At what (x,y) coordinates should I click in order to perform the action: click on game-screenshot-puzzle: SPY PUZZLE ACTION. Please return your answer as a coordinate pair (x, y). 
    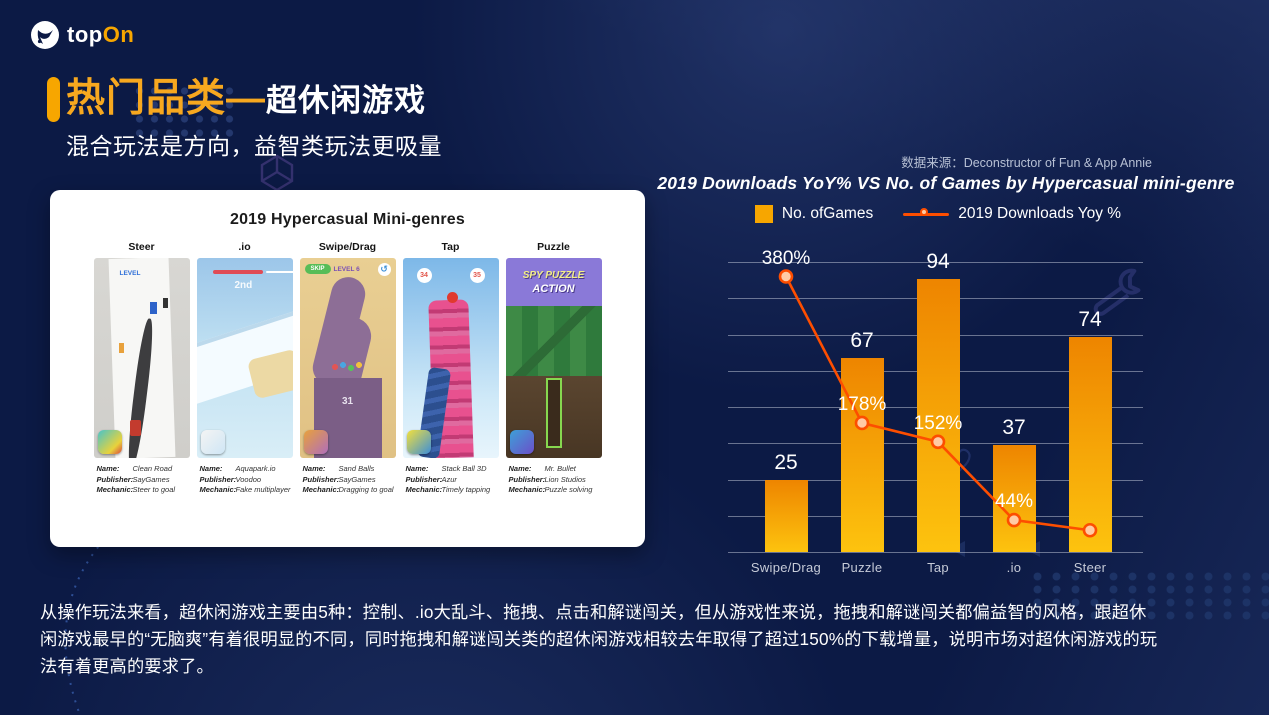
    Looking at the image, I should click on (553, 358).